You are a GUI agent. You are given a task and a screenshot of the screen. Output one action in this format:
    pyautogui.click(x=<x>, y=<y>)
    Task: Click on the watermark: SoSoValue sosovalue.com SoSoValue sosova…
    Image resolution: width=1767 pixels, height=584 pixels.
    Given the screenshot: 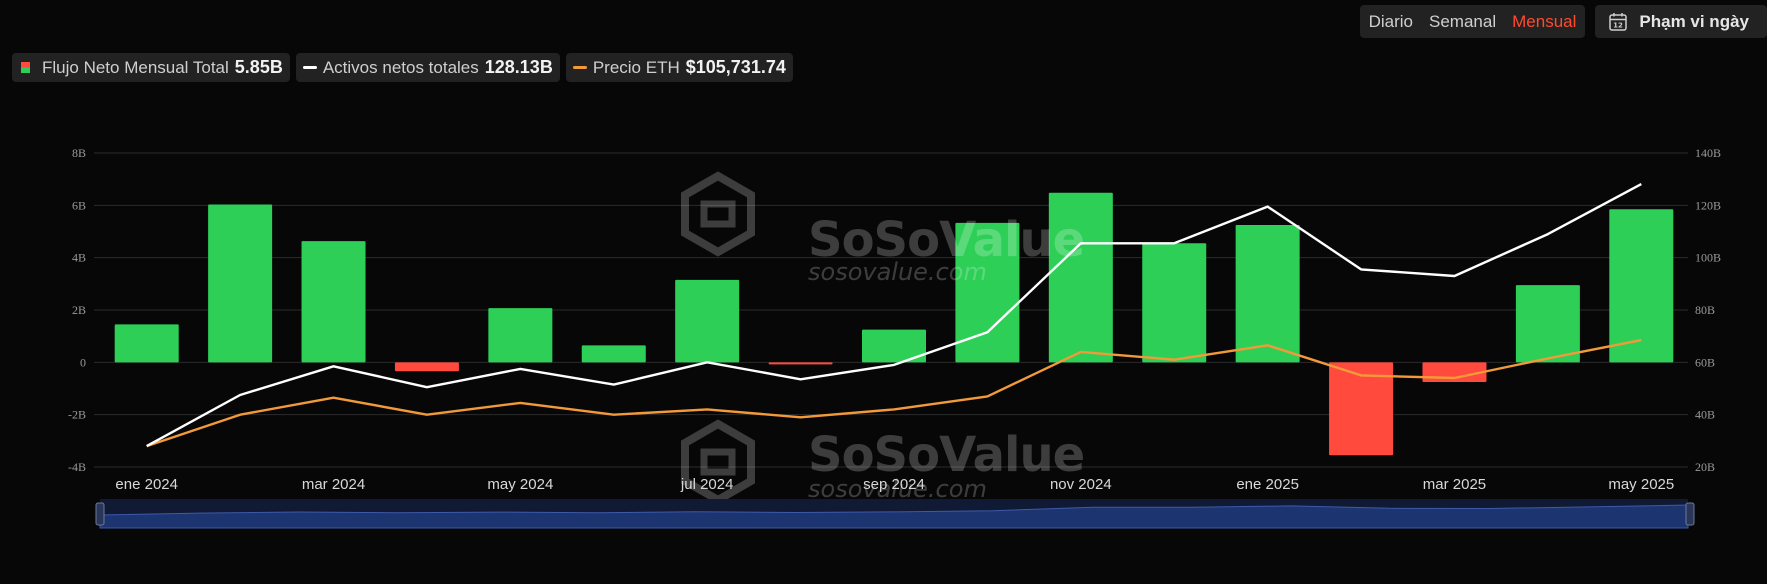 What is the action you would take?
    pyautogui.click(x=883, y=338)
    